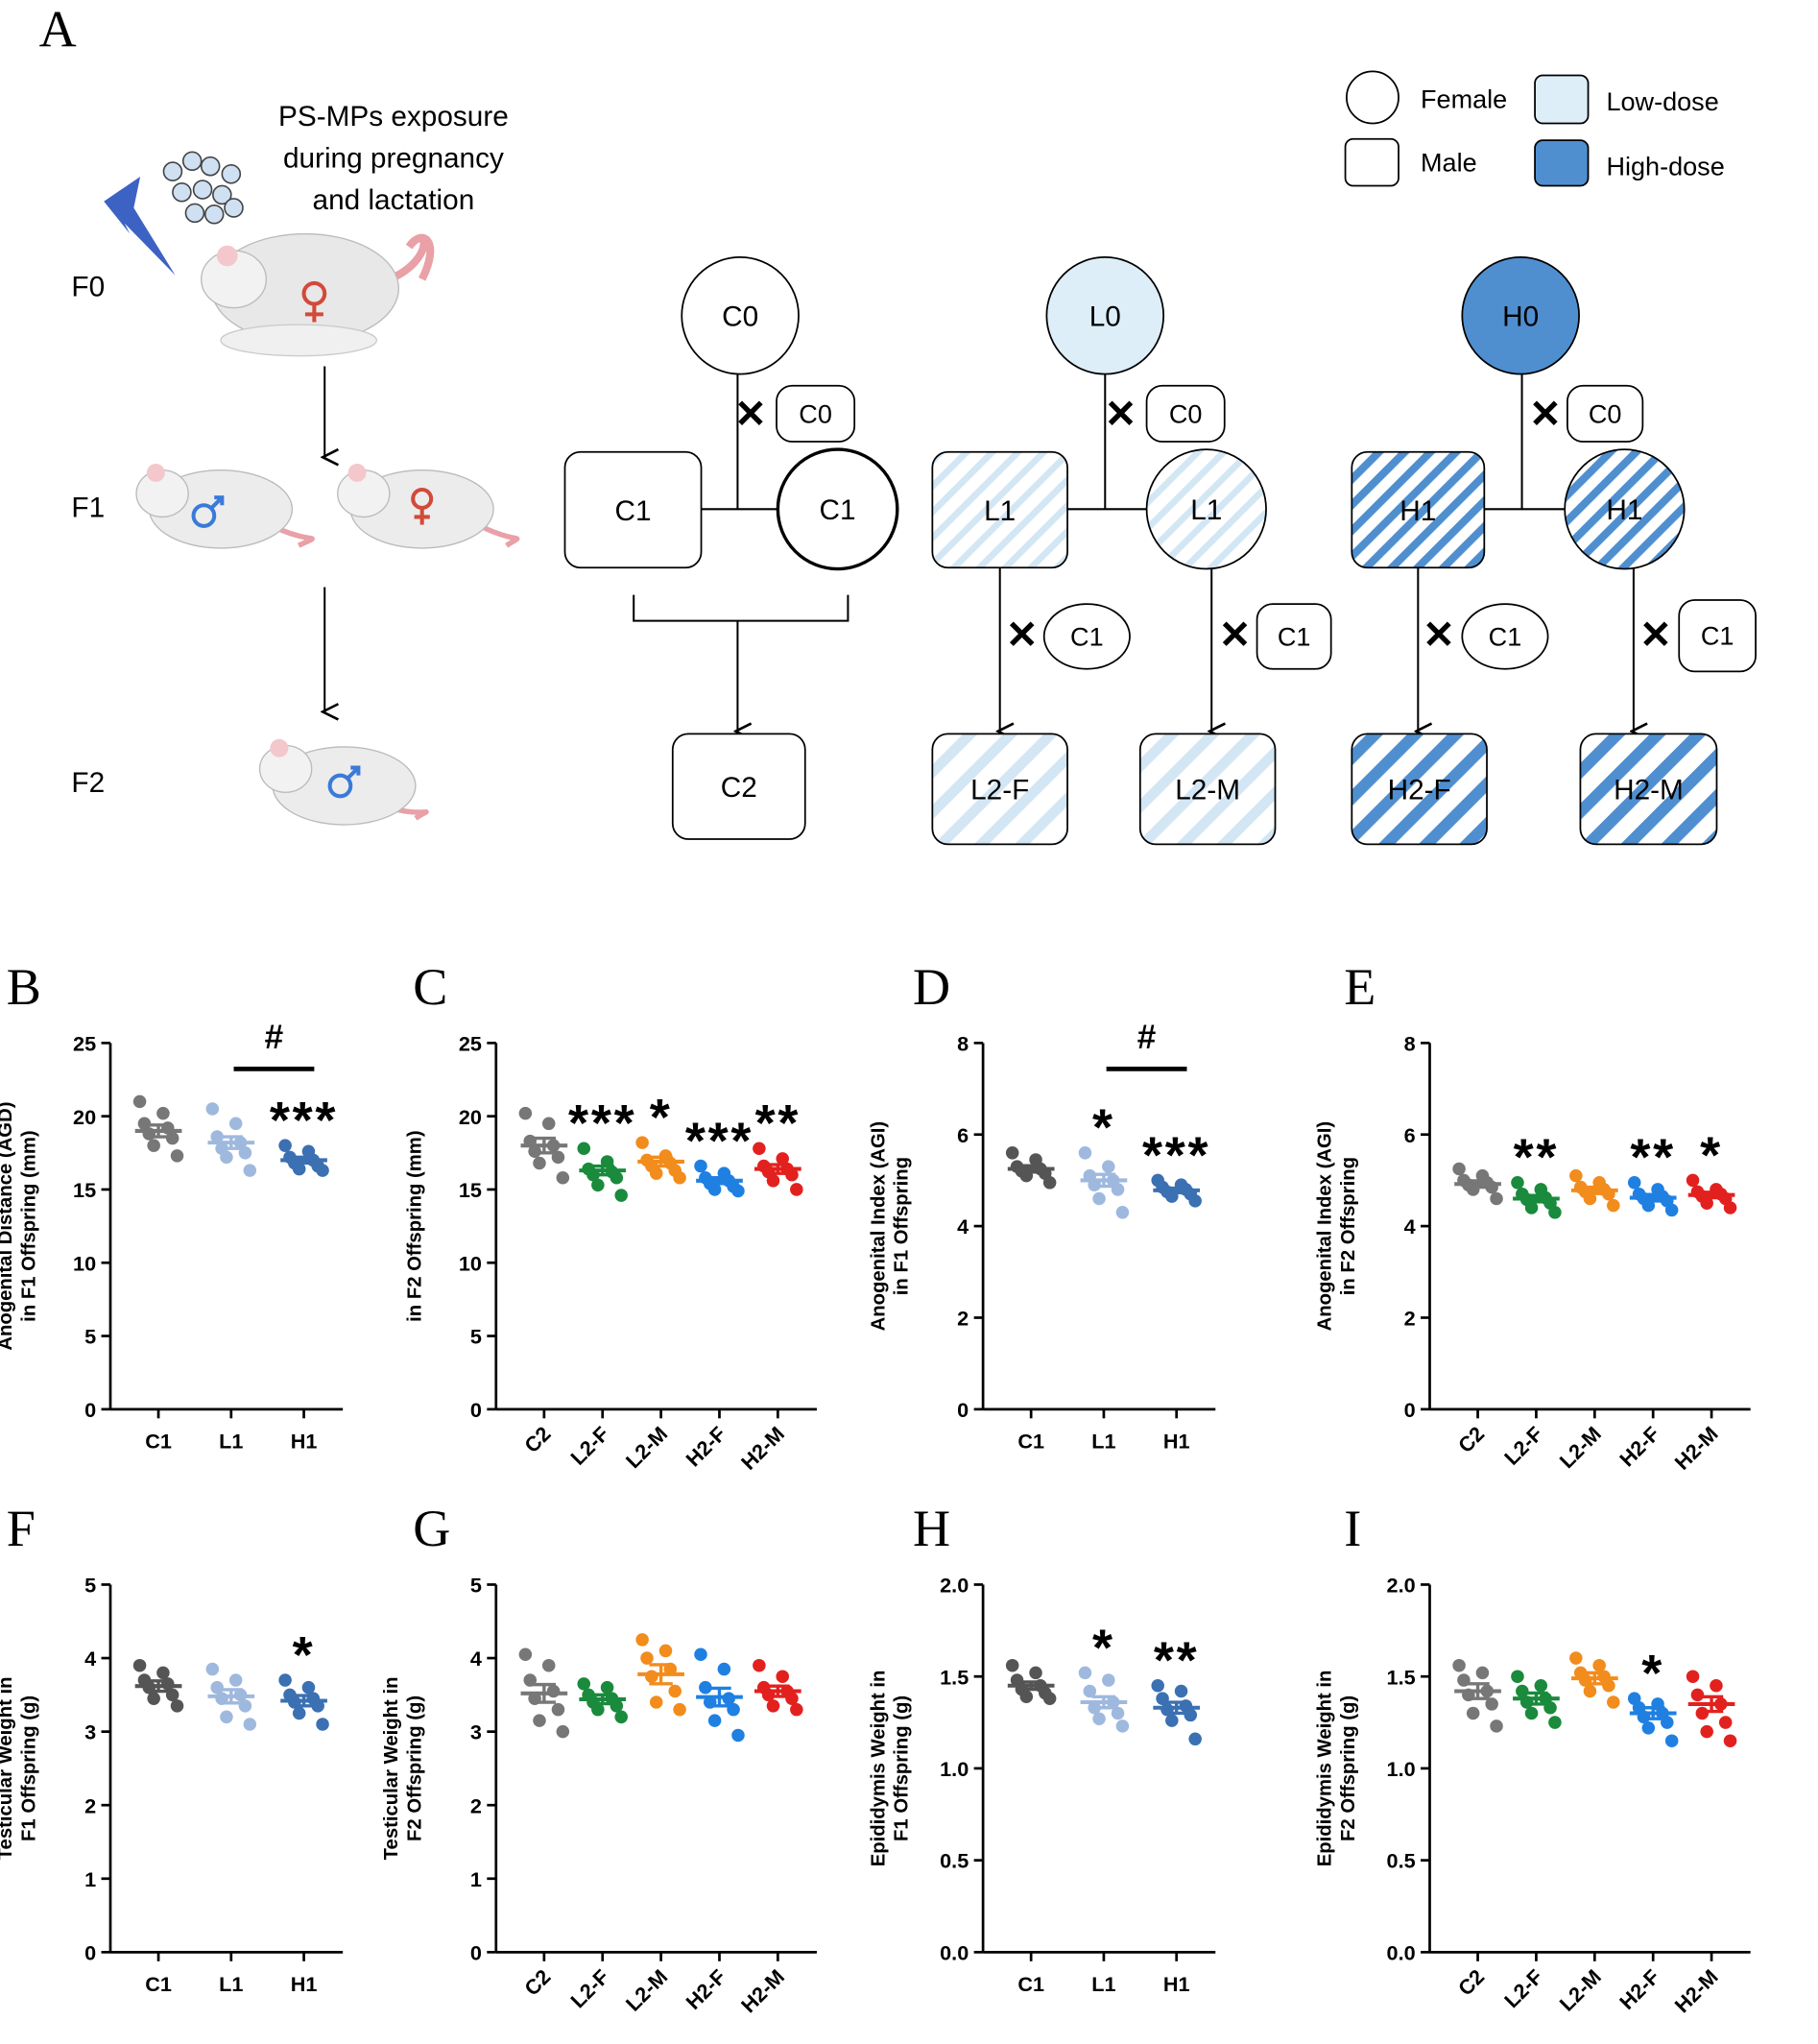  Describe the element at coordinates (1537, 1158) in the screenshot. I see `significance-star: **` at that location.